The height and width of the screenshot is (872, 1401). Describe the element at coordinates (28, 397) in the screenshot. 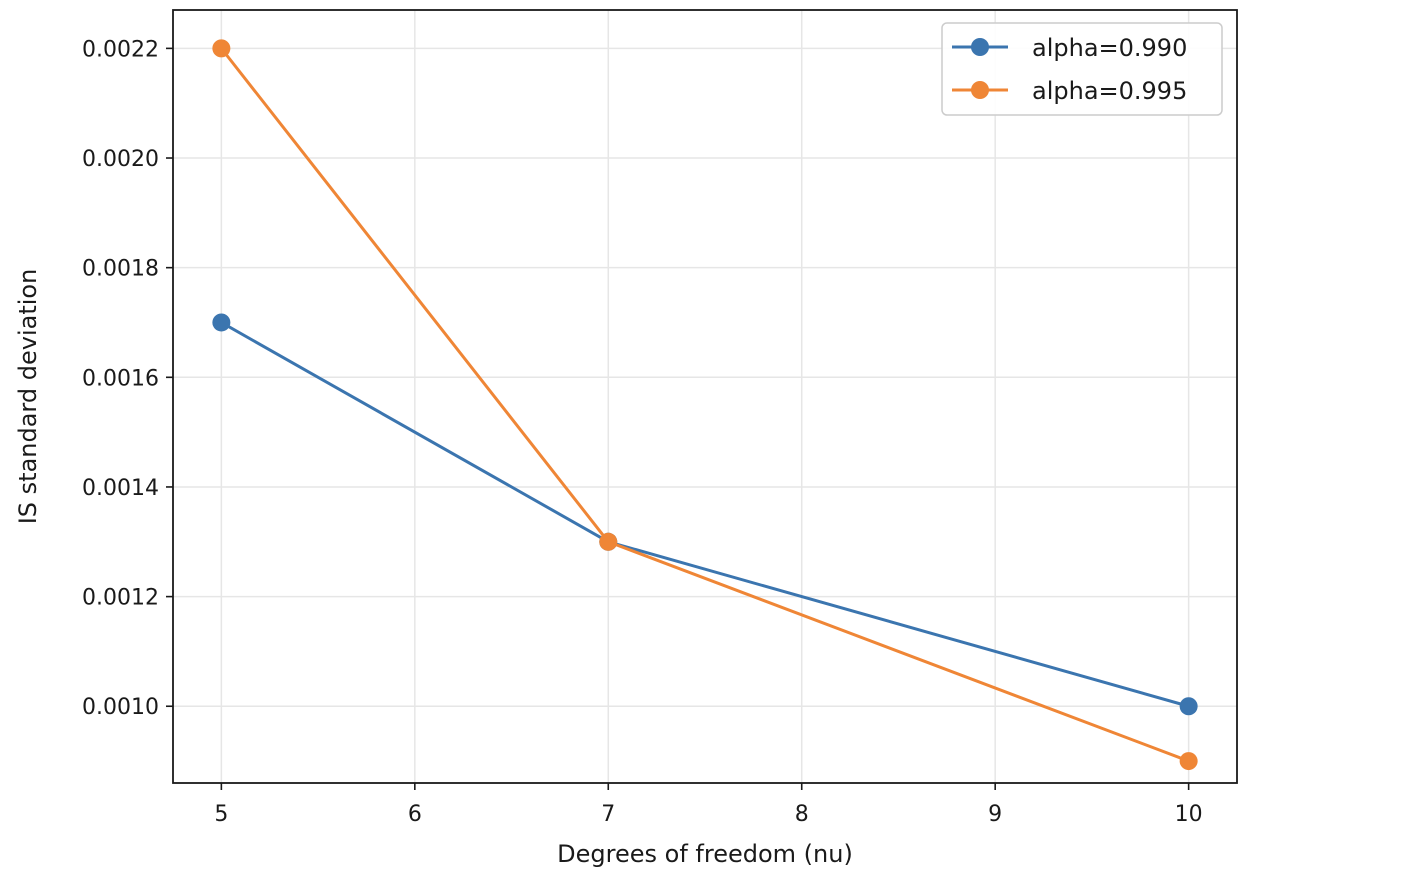

I see `y-axis-label: IS standard deviation` at that location.